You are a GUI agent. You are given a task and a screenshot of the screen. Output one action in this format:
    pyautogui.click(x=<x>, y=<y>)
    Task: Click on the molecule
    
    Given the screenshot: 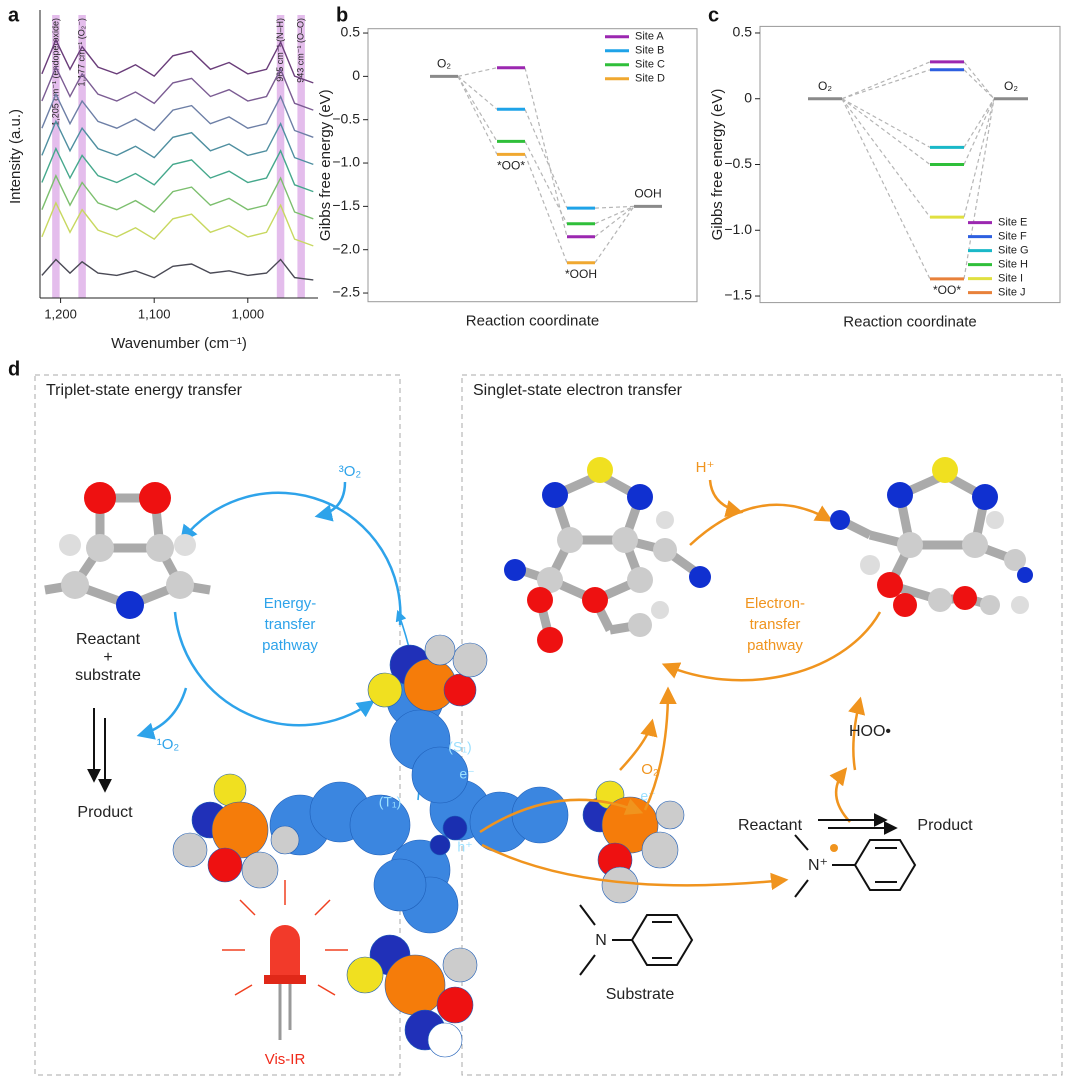 What is the action you would take?
    pyautogui.click(x=768, y=555)
    